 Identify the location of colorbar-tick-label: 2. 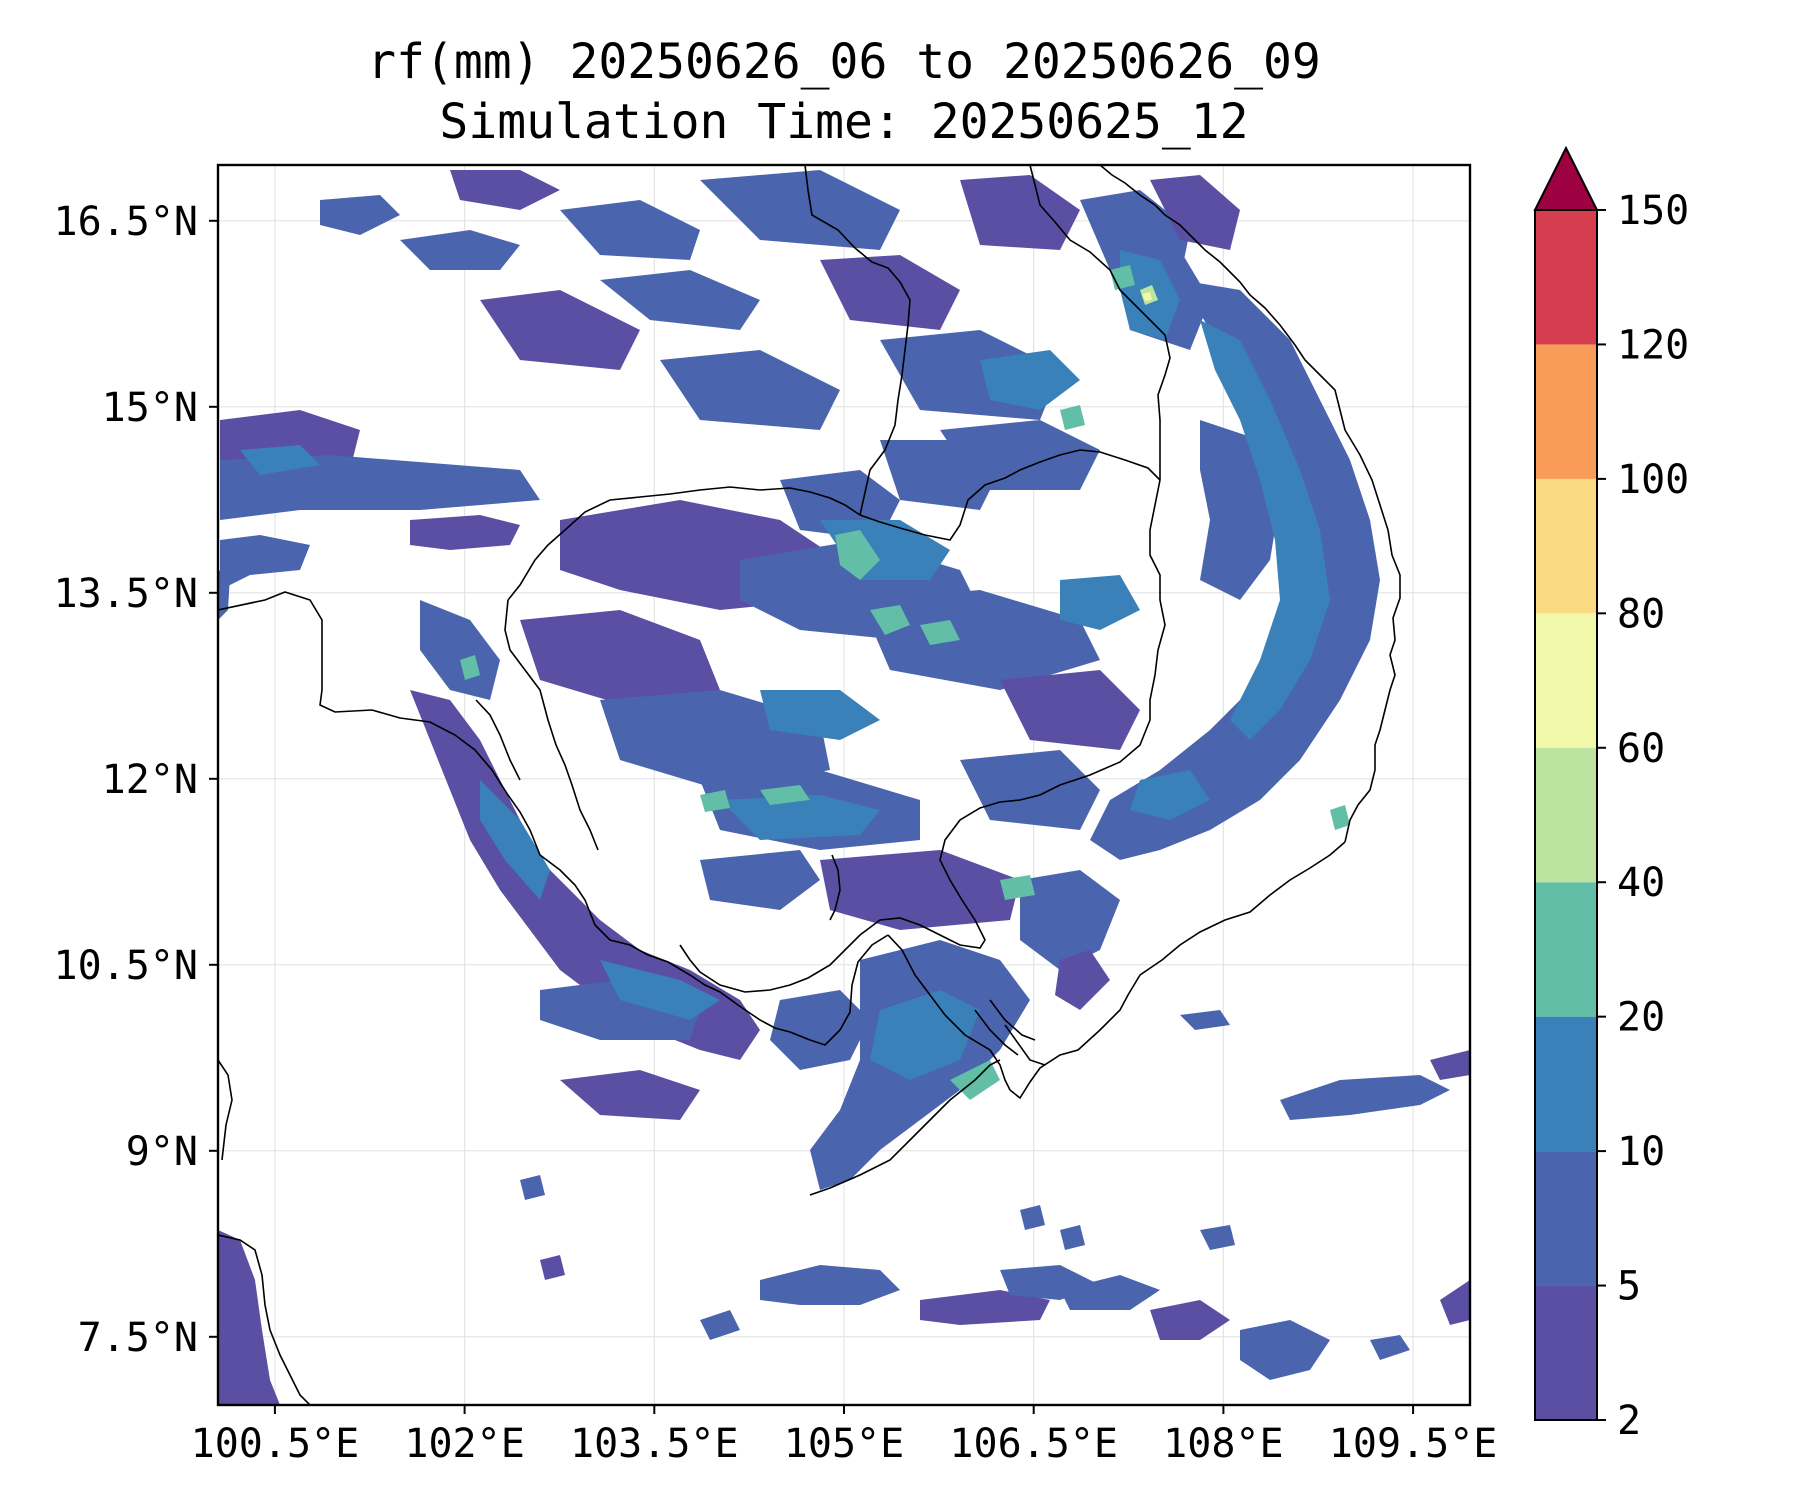
(1629, 1421).